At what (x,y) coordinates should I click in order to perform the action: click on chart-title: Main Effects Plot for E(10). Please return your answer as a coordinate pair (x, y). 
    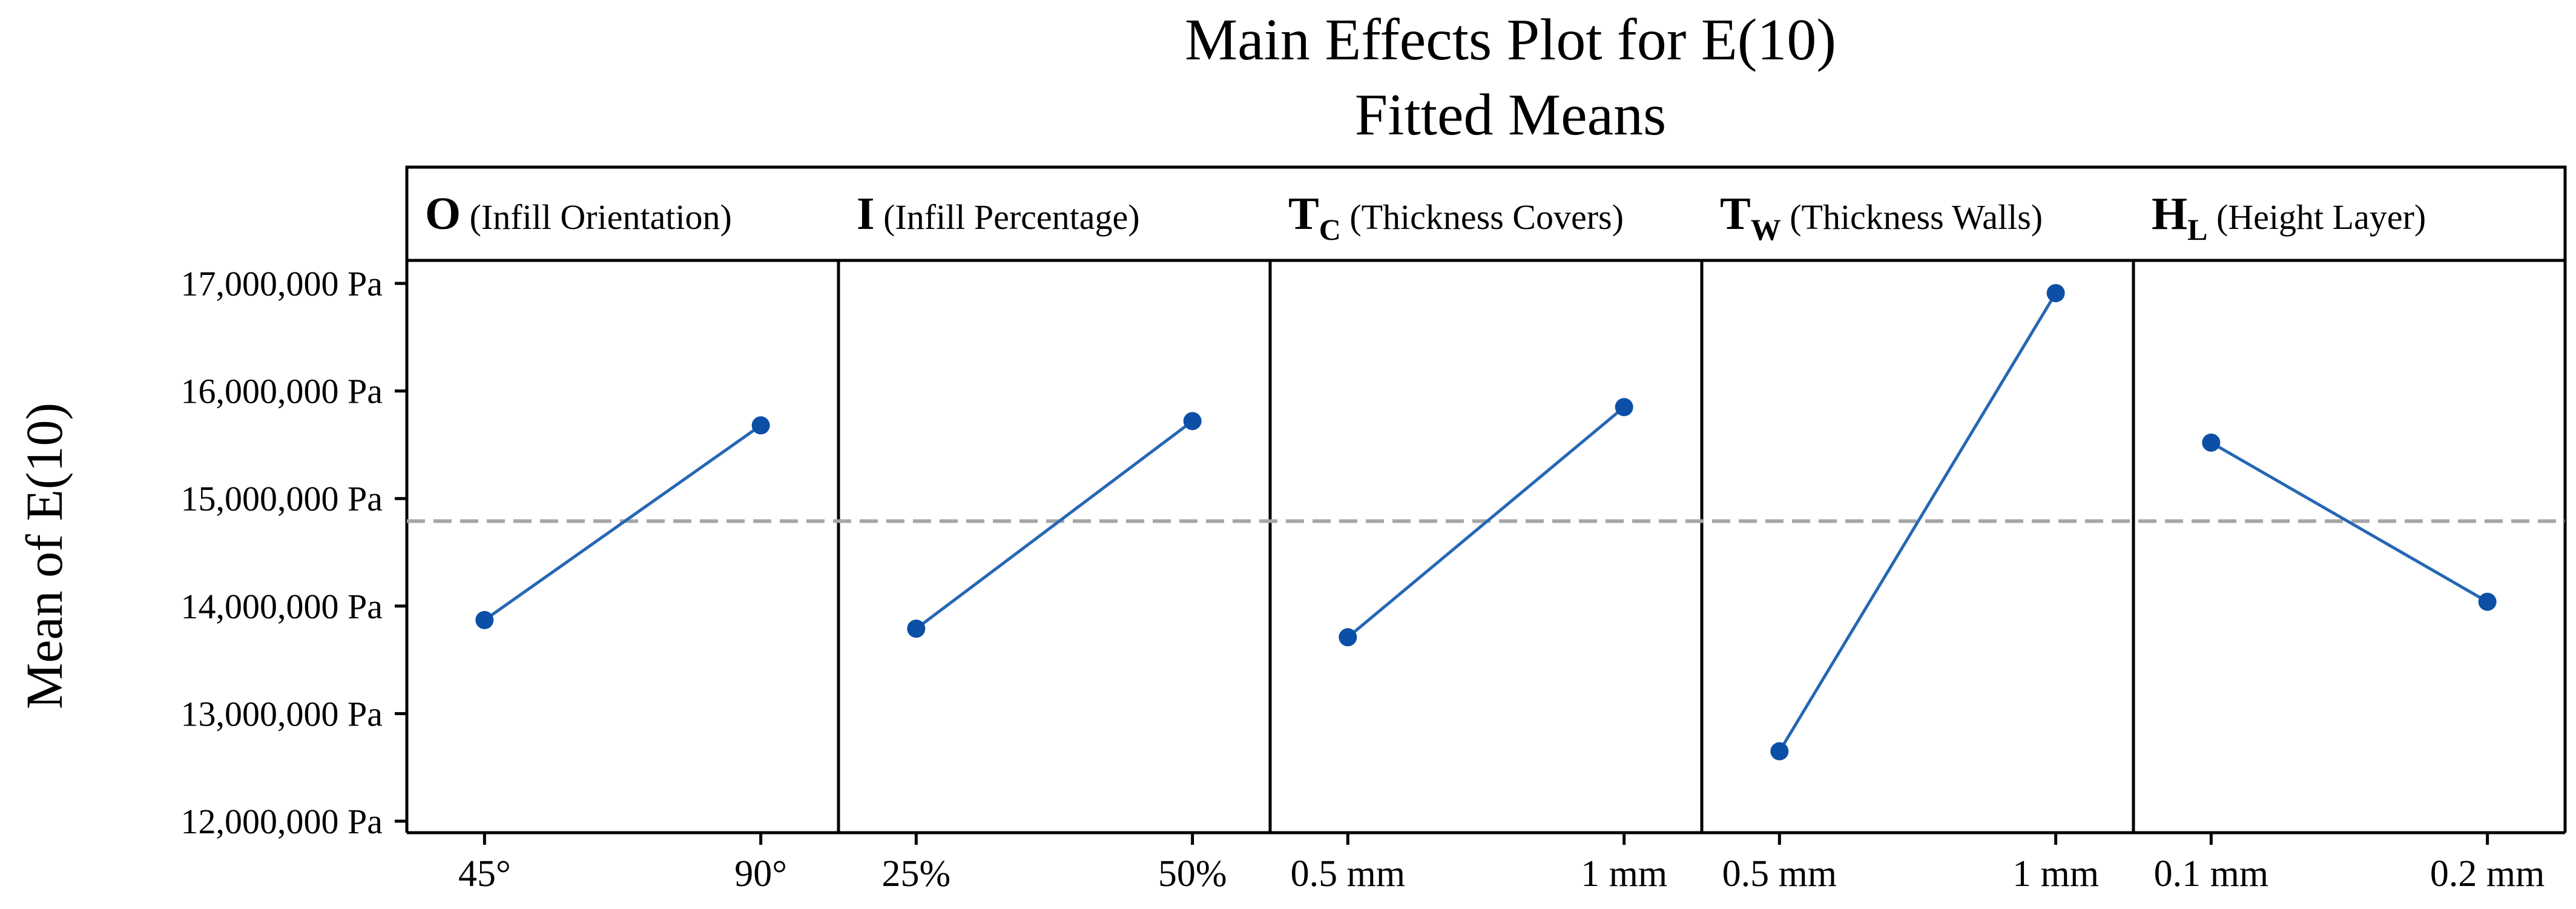
    Looking at the image, I should click on (1510, 40).